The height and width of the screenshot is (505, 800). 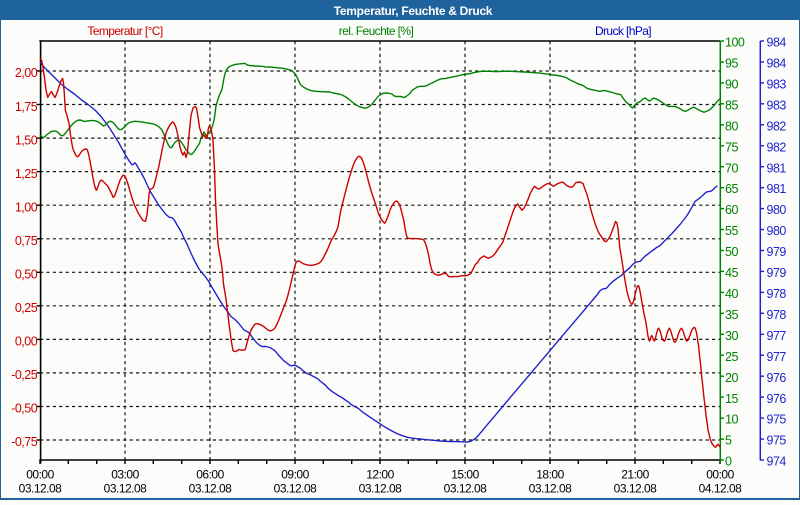 What do you see at coordinates (731, 336) in the screenshot?
I see `svg-text: 30` at bounding box center [731, 336].